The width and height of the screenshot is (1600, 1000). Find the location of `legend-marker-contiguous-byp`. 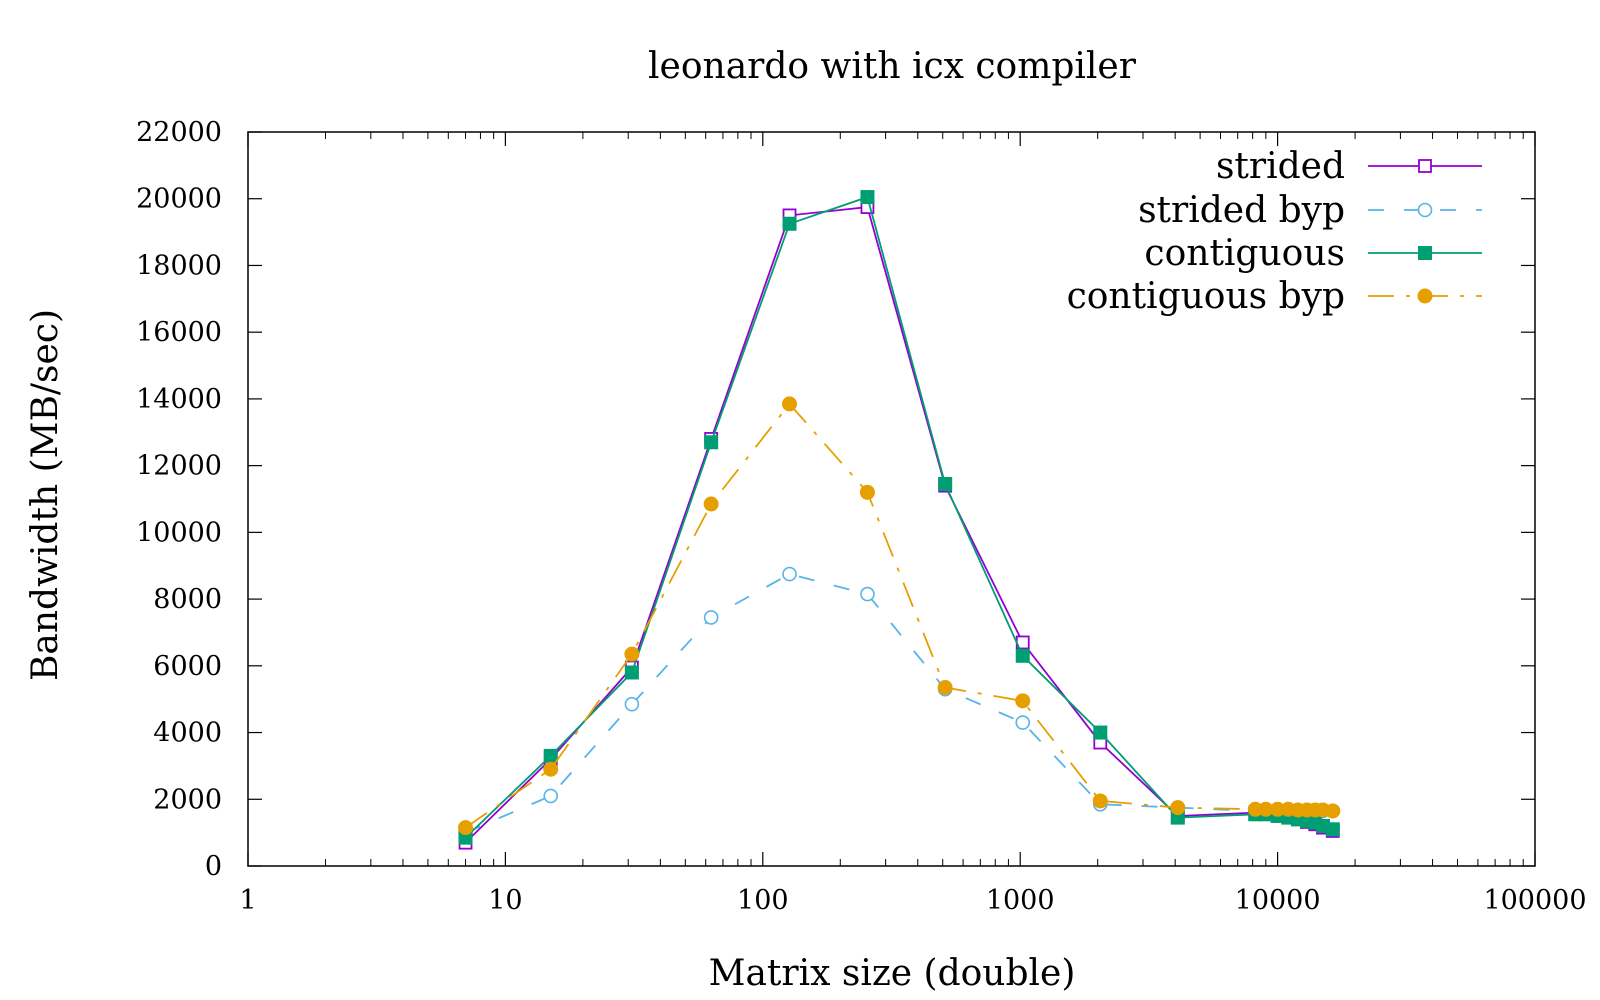

legend-marker-contiguous-byp is located at coordinates (1425, 296).